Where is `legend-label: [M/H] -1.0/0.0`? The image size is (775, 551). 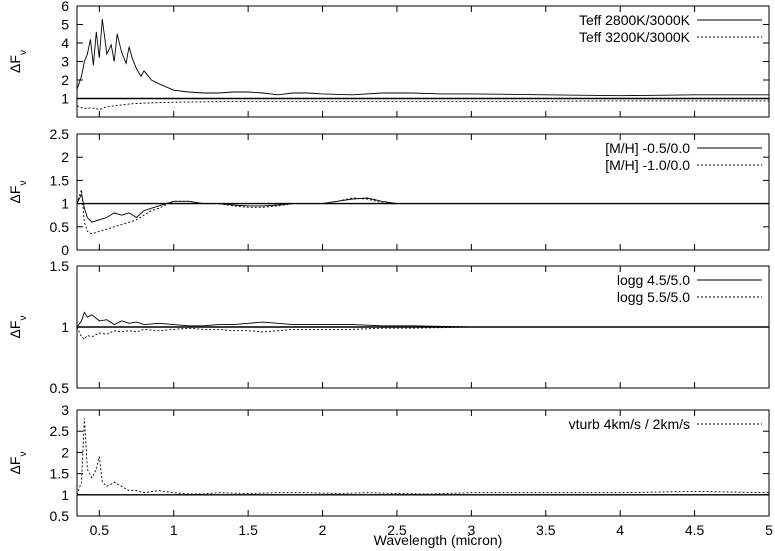 legend-label: [M/H] -1.0/0.0 is located at coordinates (647, 165).